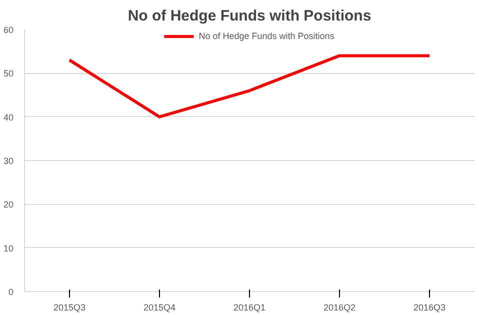  What do you see at coordinates (11, 292) in the screenshot?
I see `y-tick-label: 0` at bounding box center [11, 292].